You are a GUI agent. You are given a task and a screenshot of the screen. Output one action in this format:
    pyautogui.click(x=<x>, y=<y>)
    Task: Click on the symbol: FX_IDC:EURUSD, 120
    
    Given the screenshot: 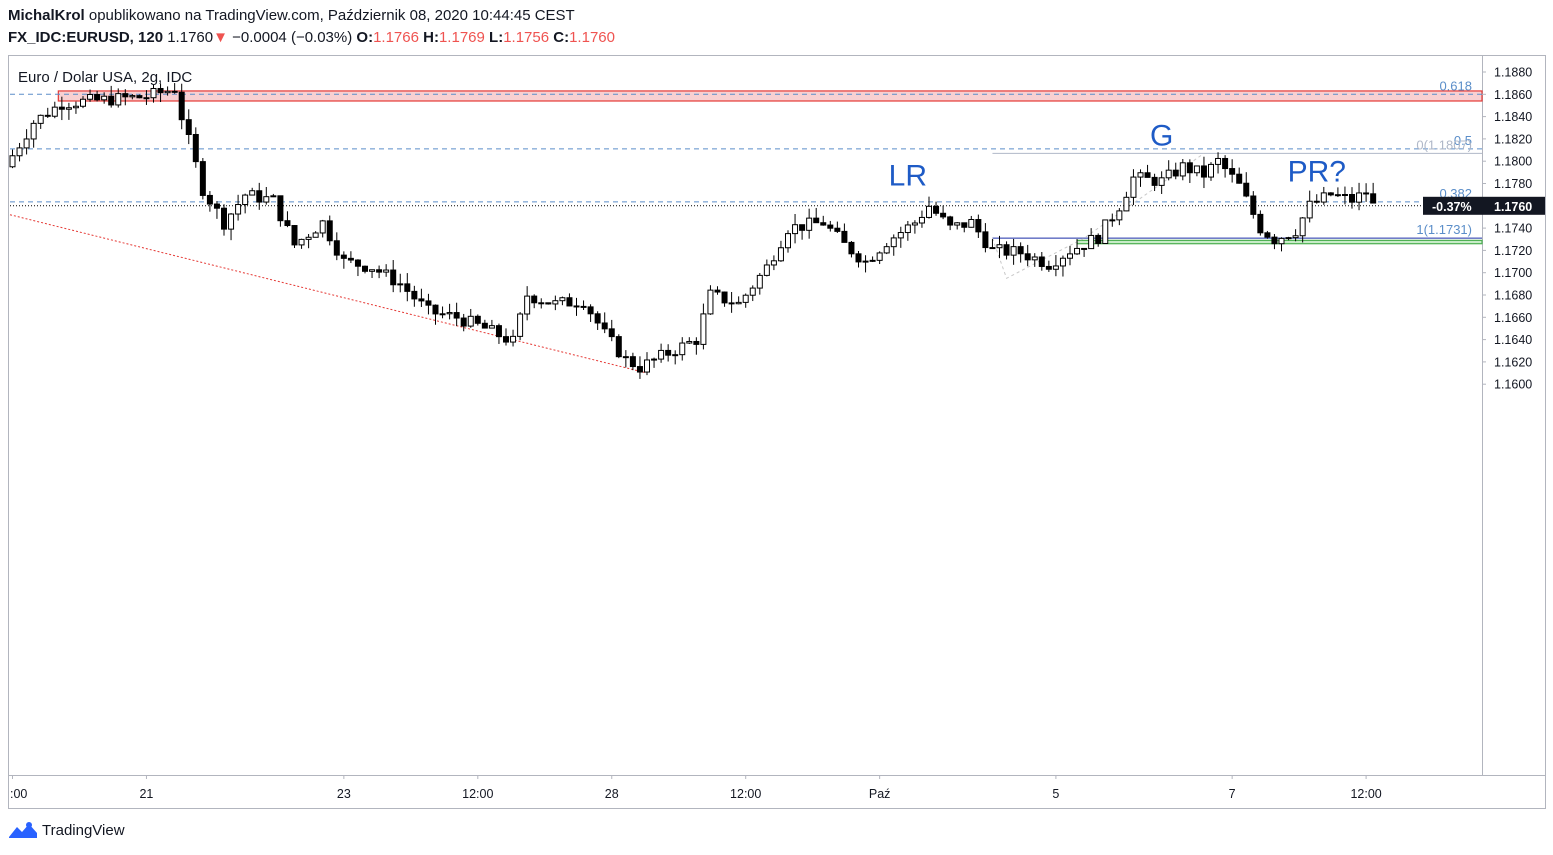 What is the action you would take?
    pyautogui.click(x=86, y=37)
    